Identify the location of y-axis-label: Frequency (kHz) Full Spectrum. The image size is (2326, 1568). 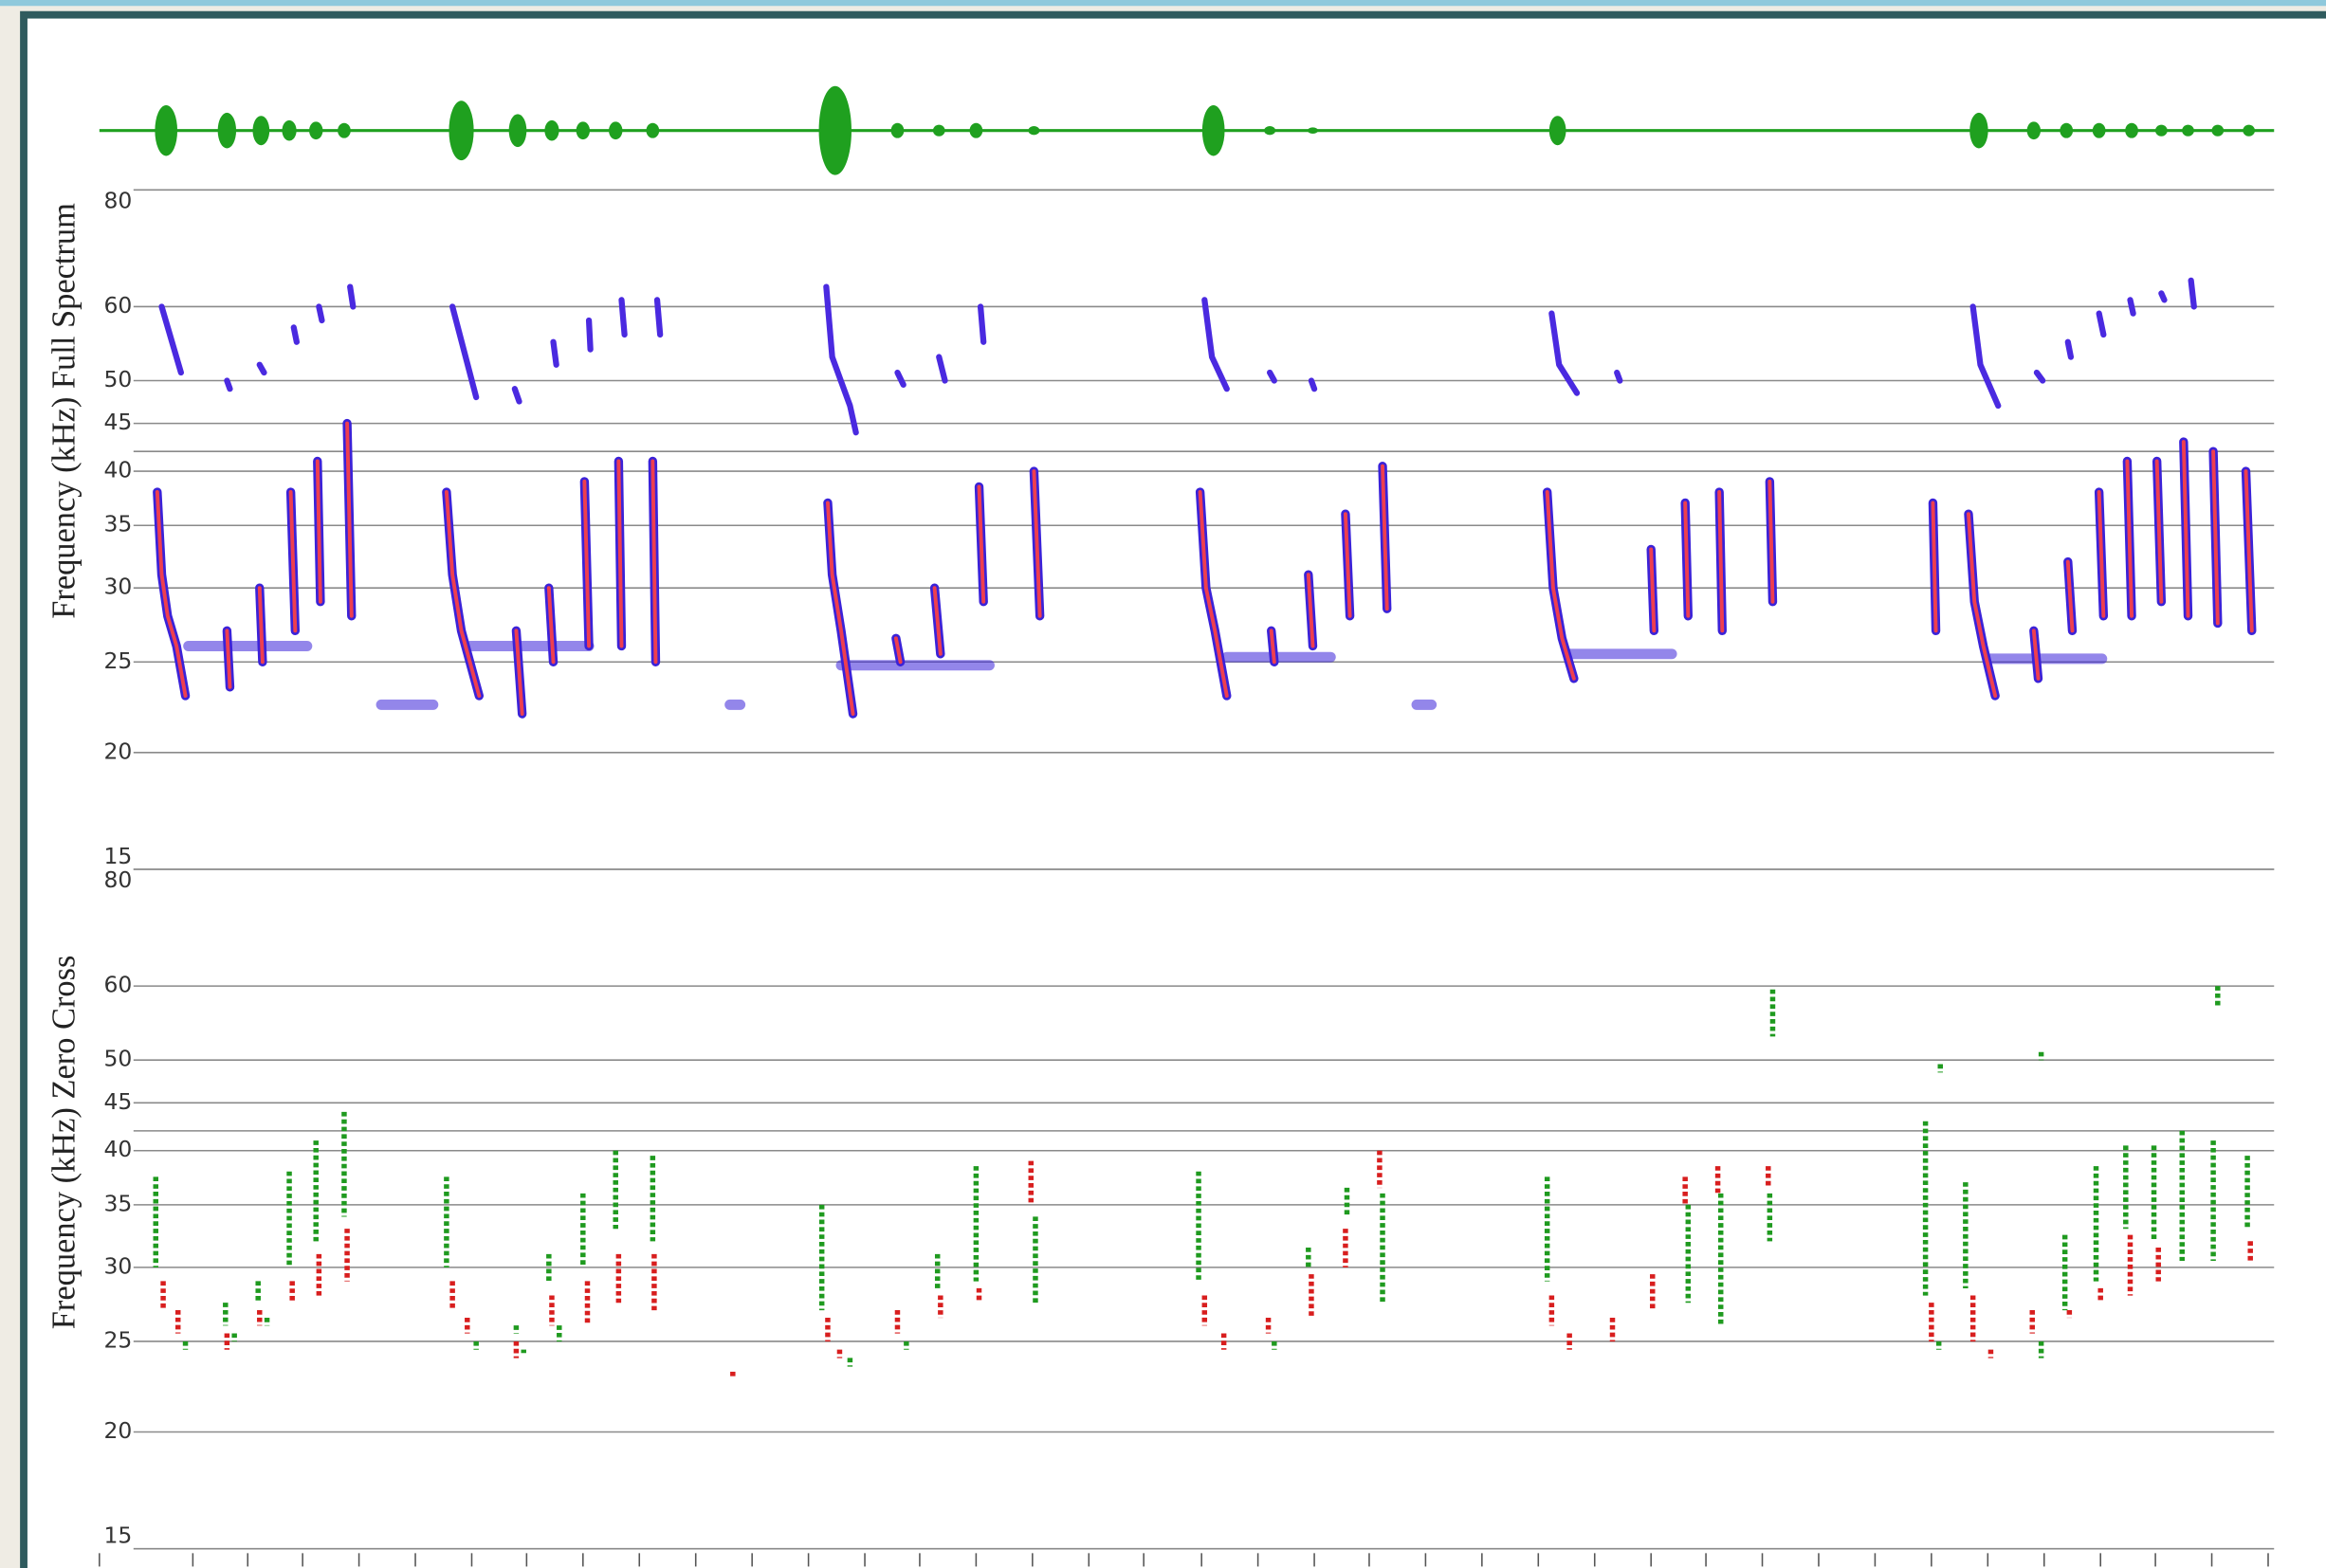
(64, 411).